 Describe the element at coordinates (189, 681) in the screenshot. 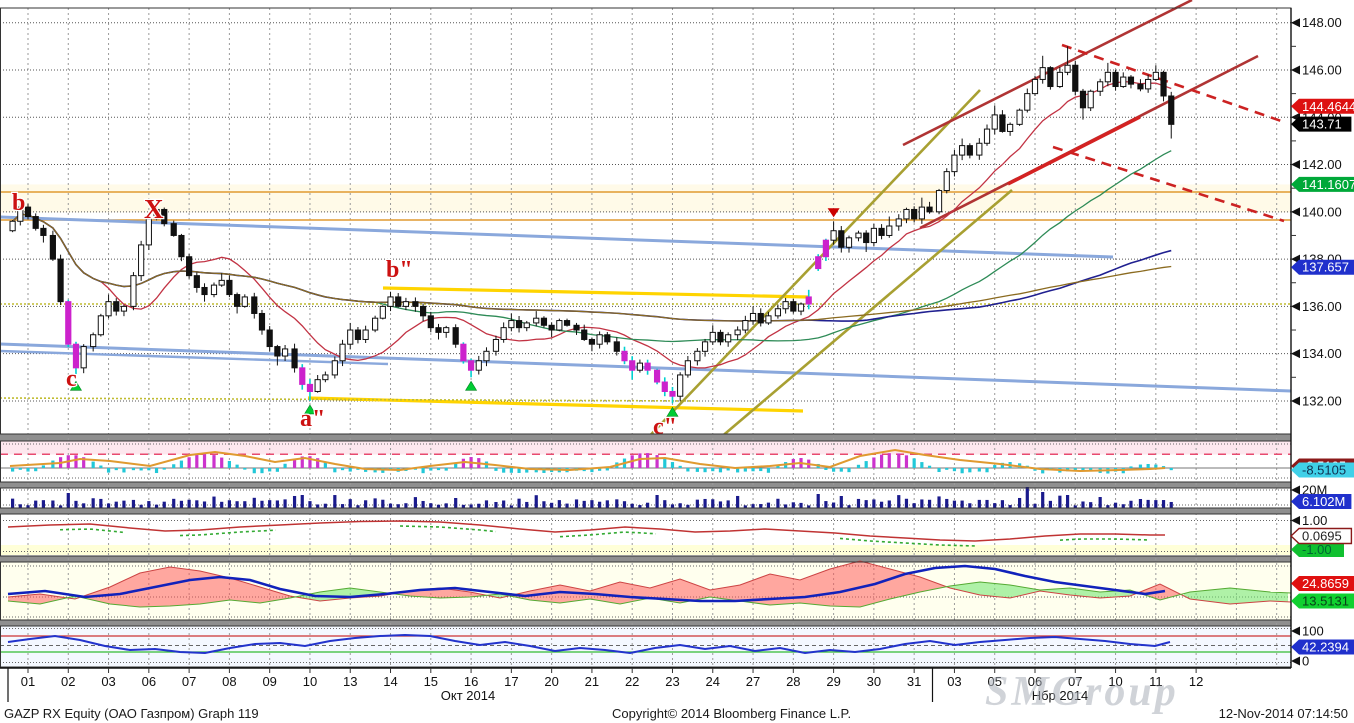

I see `date-label: 07` at that location.